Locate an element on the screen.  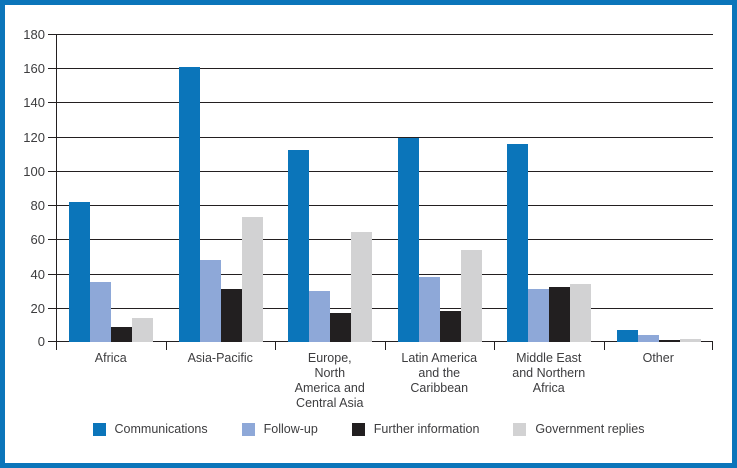
legend-item: Government replies is located at coordinates (578, 429).